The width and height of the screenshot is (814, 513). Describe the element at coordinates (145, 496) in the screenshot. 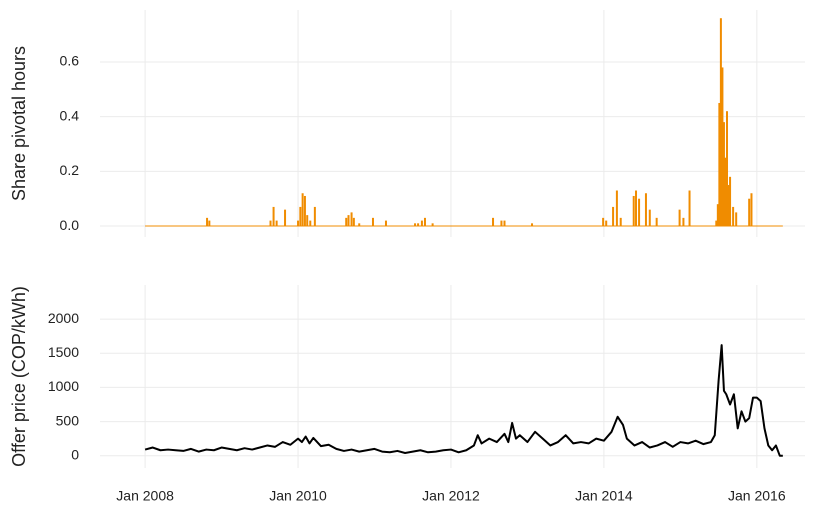

I see `x-tick-label: Jan 2008` at that location.